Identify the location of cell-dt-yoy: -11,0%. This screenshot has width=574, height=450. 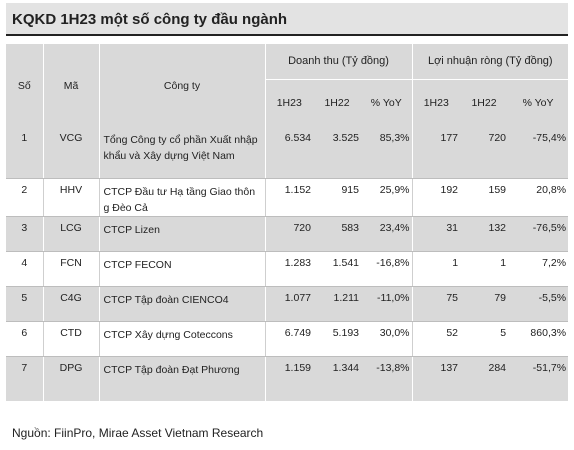
(387, 304).